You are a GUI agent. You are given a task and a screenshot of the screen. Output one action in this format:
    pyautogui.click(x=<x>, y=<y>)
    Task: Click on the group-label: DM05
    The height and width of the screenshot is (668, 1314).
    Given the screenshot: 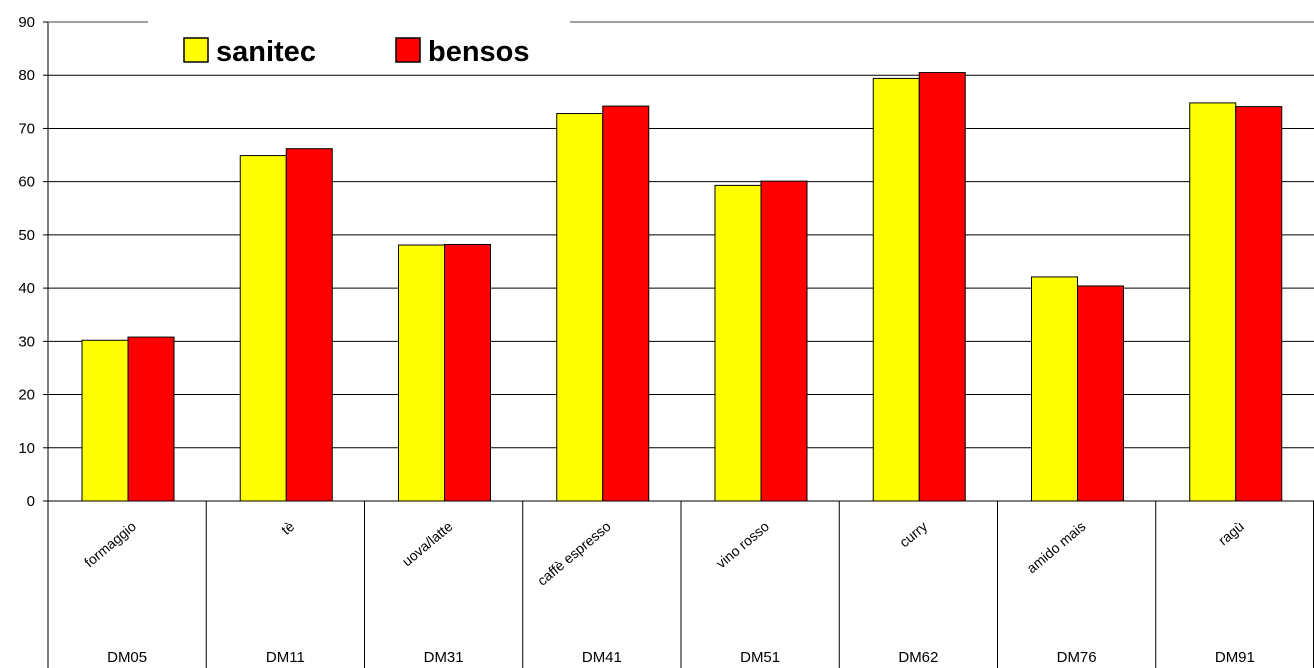 What is the action you would take?
    pyautogui.click(x=127, y=657)
    